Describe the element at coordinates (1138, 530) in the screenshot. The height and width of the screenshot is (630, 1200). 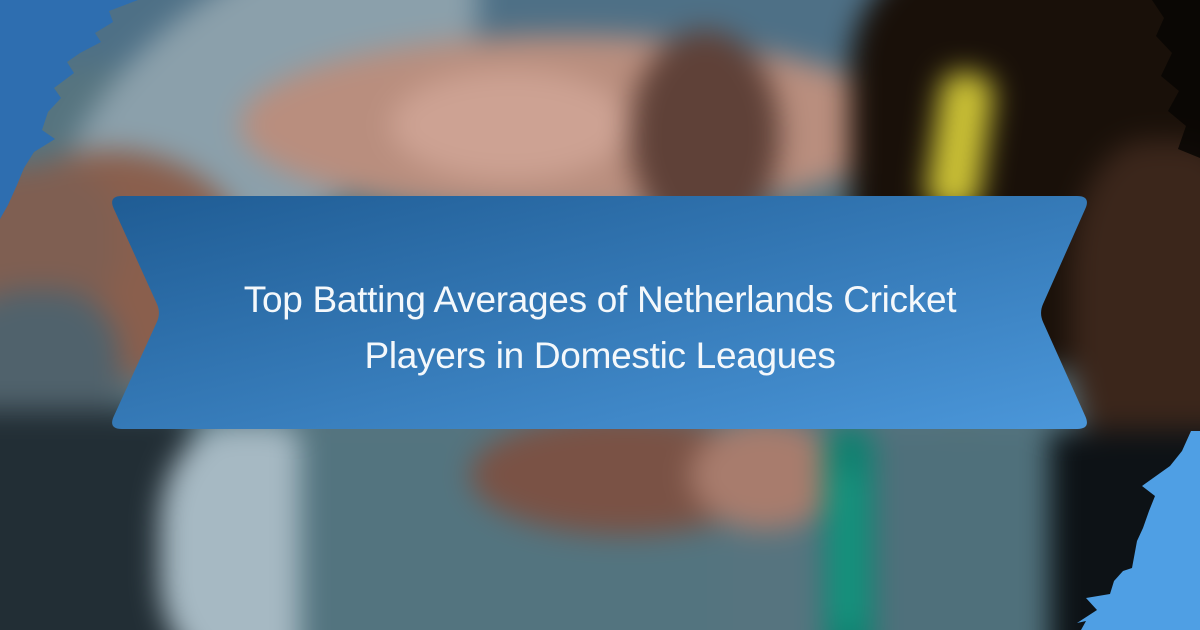
I see `torn-edge-bottom-right-shape` at that location.